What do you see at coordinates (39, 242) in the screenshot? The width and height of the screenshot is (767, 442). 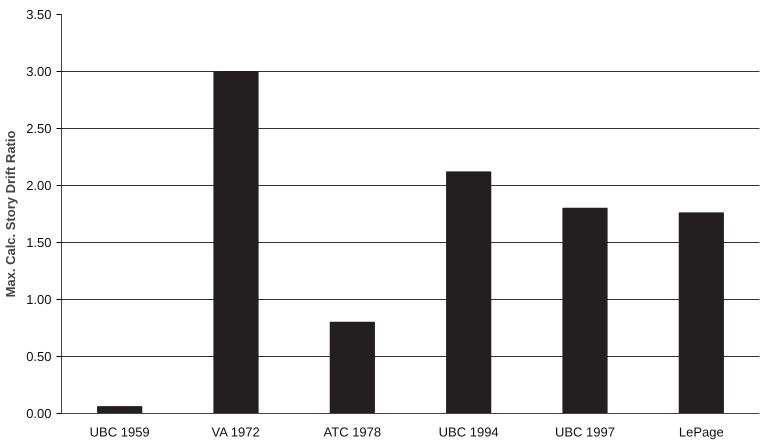 I see `y-tick-label: 1.50` at bounding box center [39, 242].